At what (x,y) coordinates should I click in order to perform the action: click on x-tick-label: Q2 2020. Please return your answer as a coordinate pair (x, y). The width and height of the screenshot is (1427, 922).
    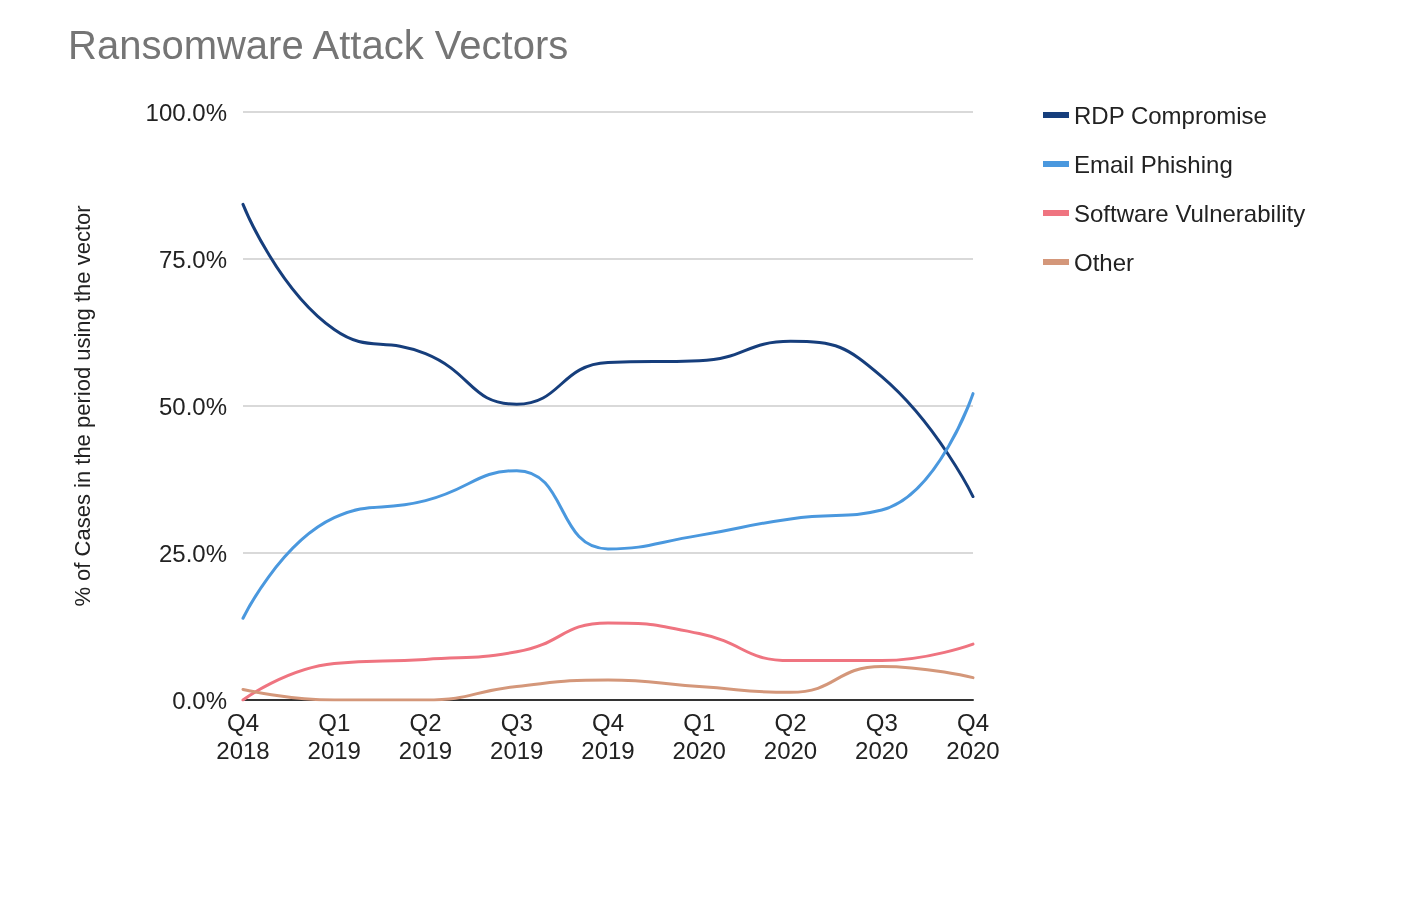
    Looking at the image, I should click on (790, 736).